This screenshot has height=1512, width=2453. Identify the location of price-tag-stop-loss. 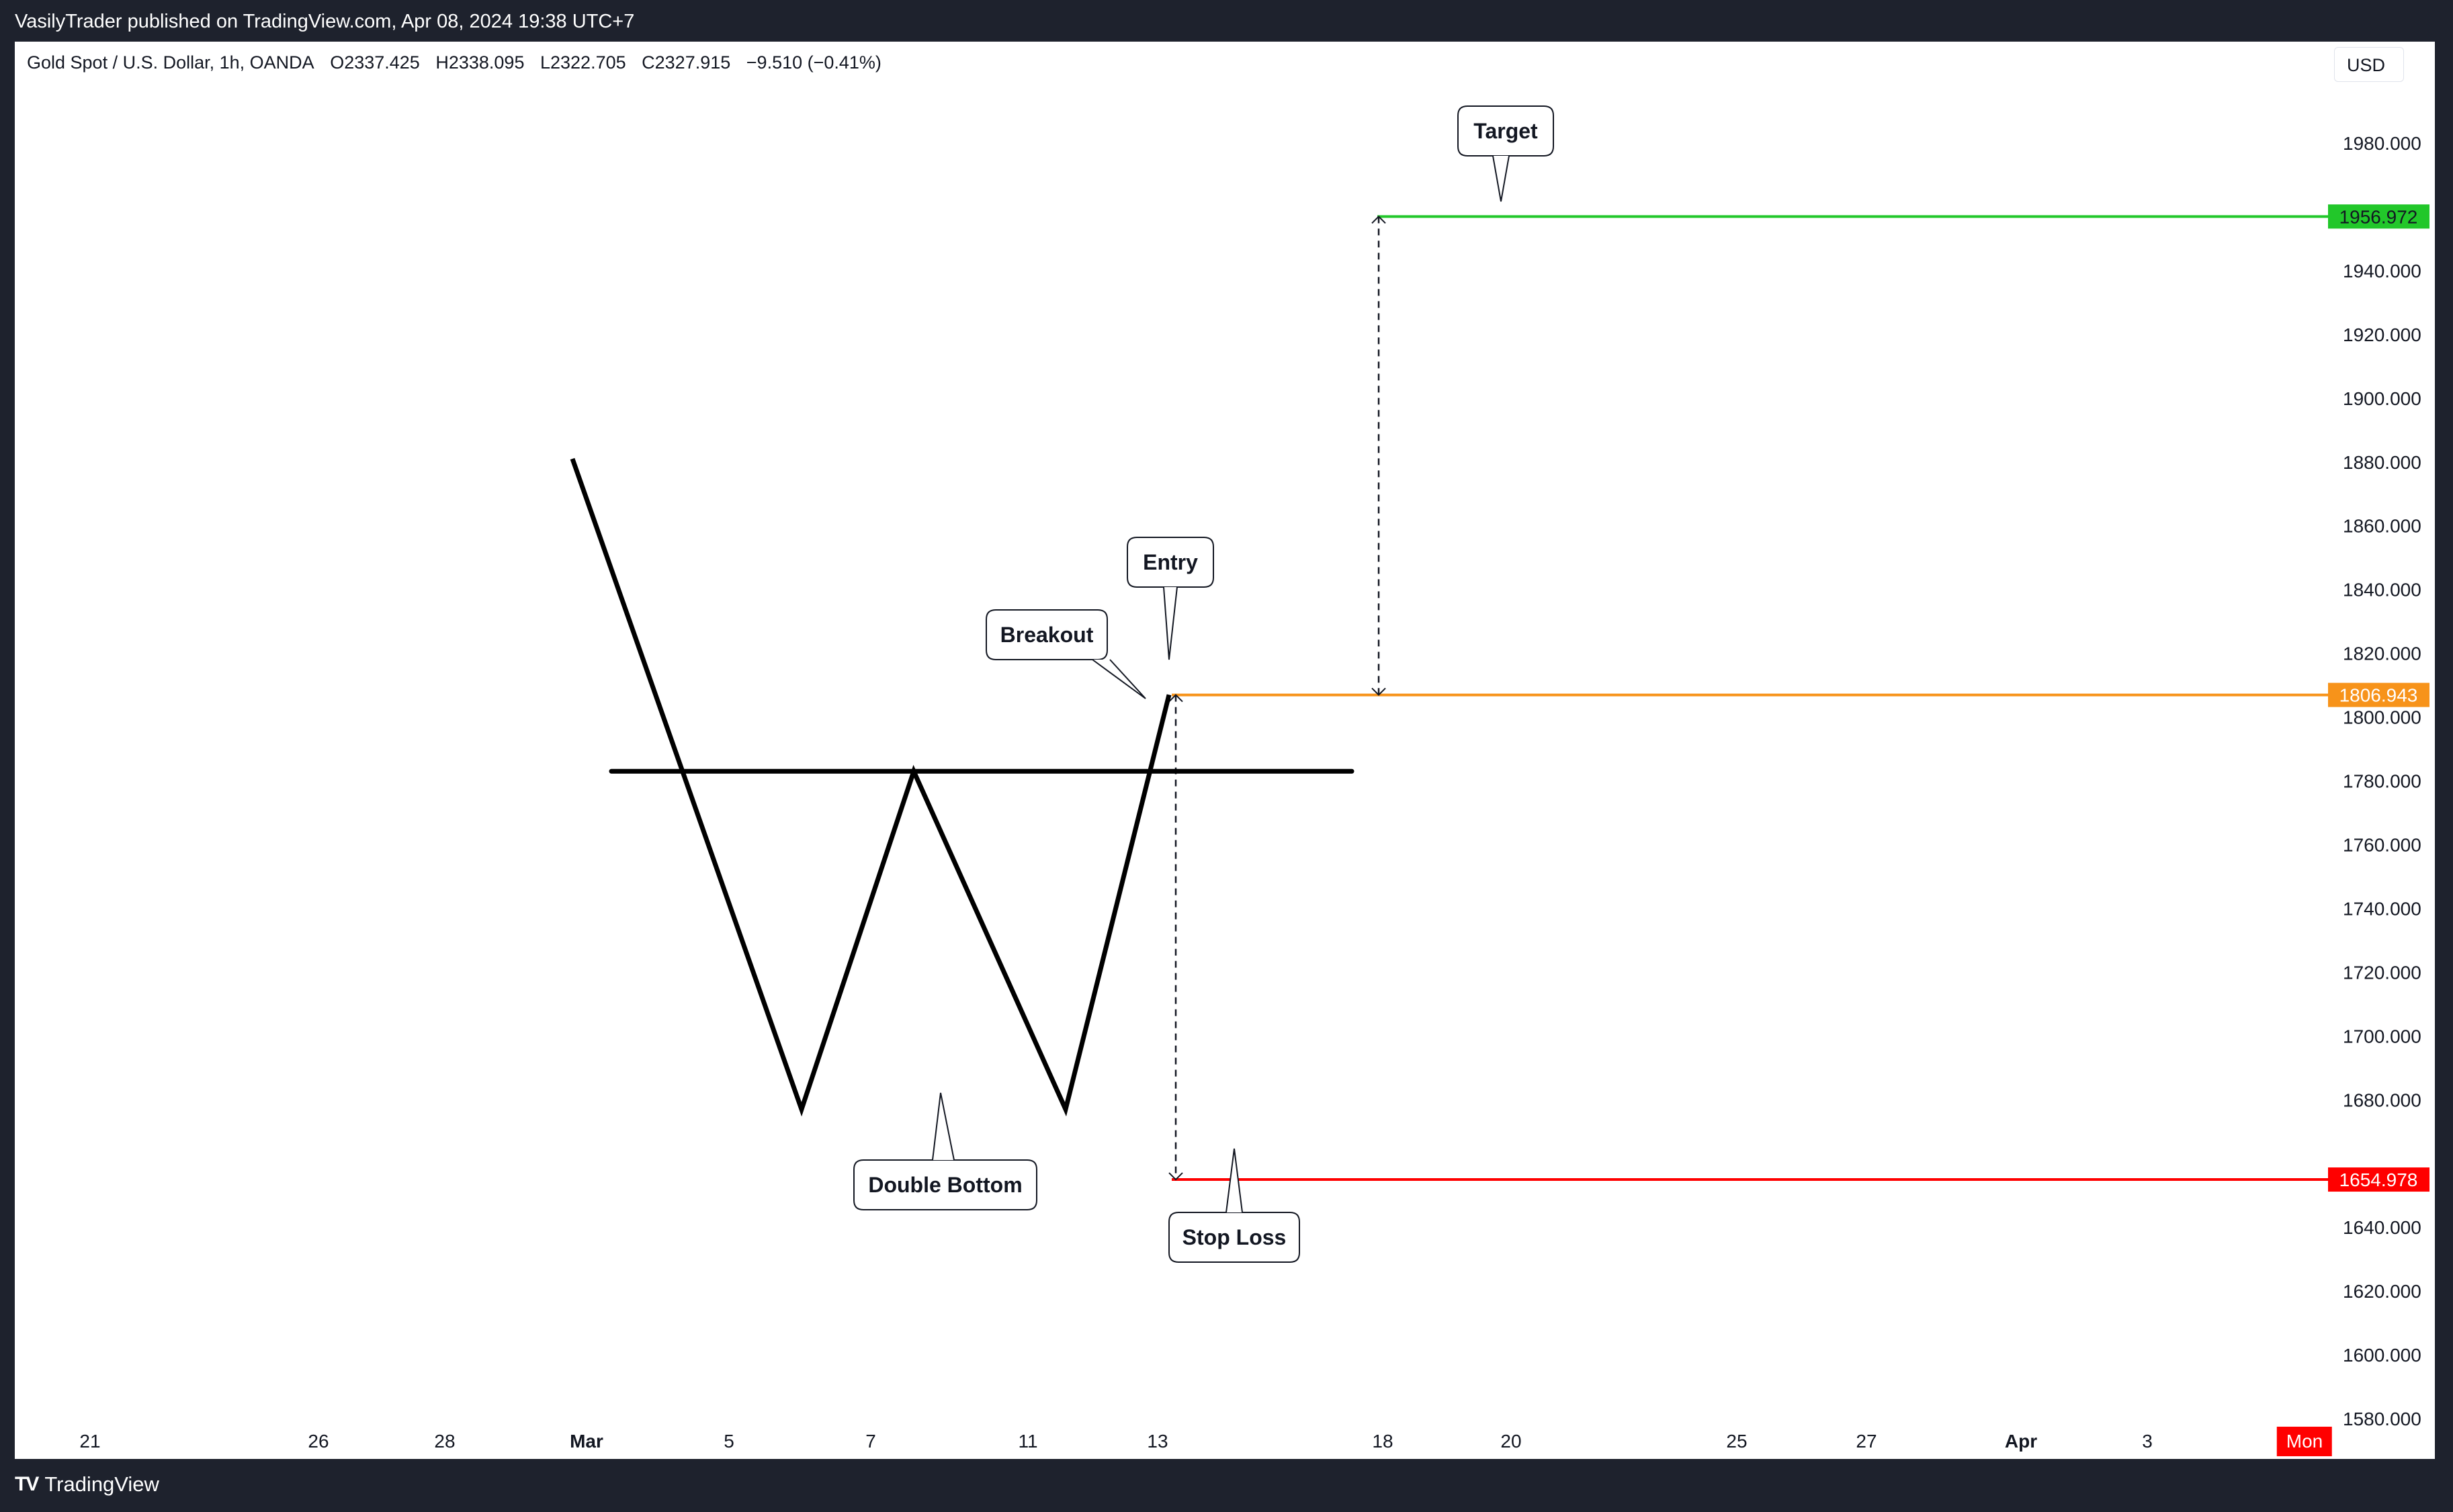
(2378, 1179).